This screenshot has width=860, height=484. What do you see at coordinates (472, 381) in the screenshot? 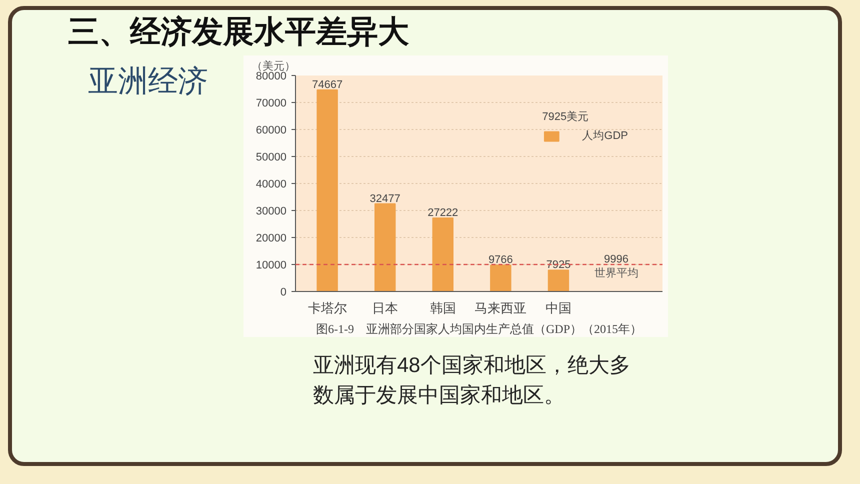
I see `text: 亚洲现有48个国家和地区，绝大多数属于发展中国家和地区。` at bounding box center [472, 381].